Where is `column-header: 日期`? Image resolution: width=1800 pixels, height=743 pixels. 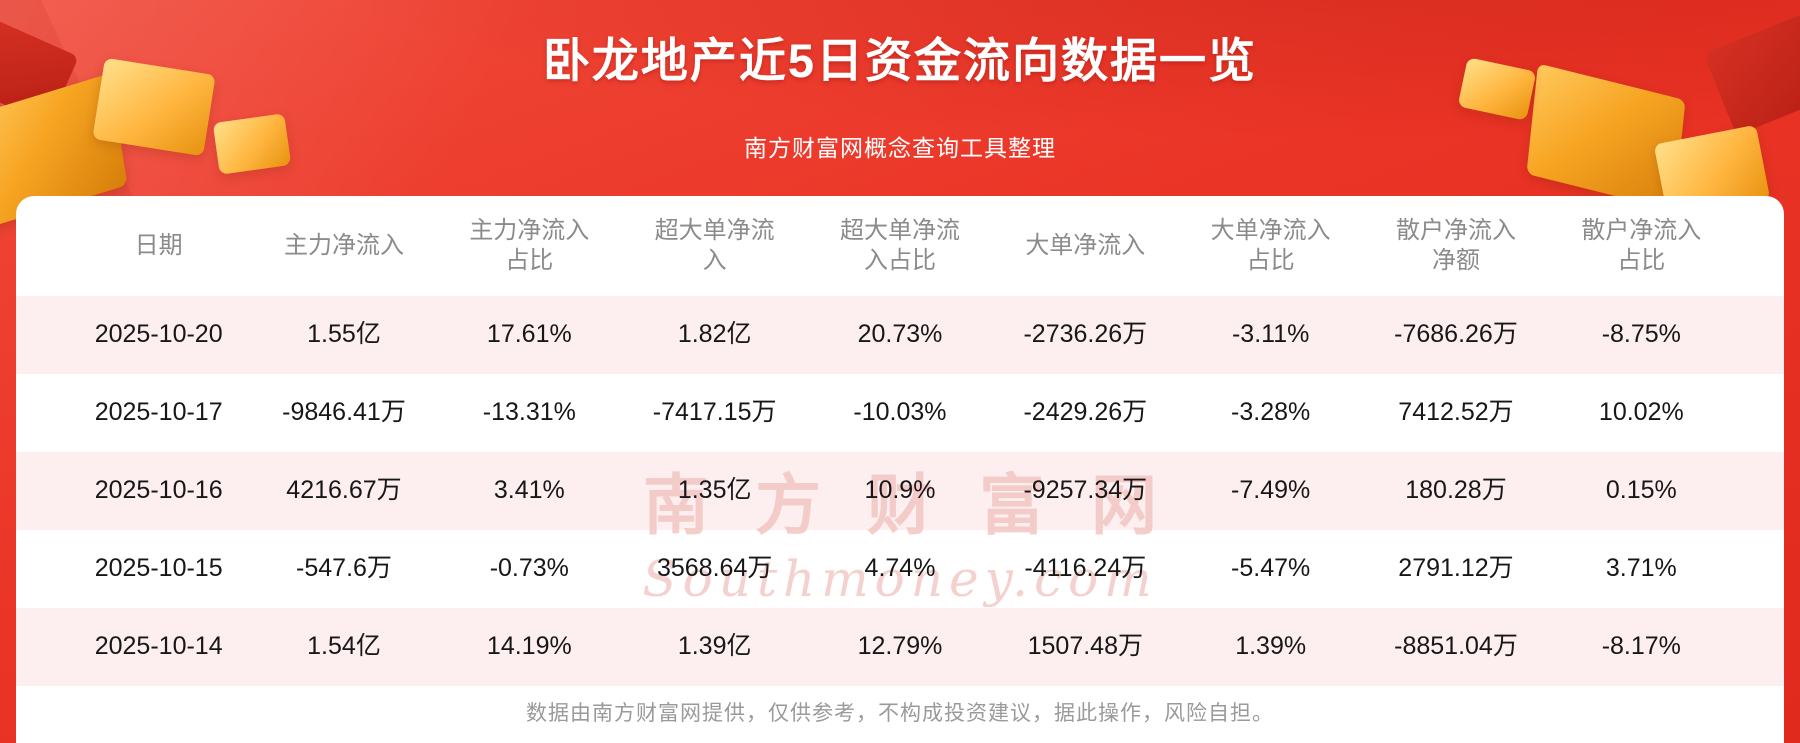 column-header: 日期 is located at coordinates (158, 245).